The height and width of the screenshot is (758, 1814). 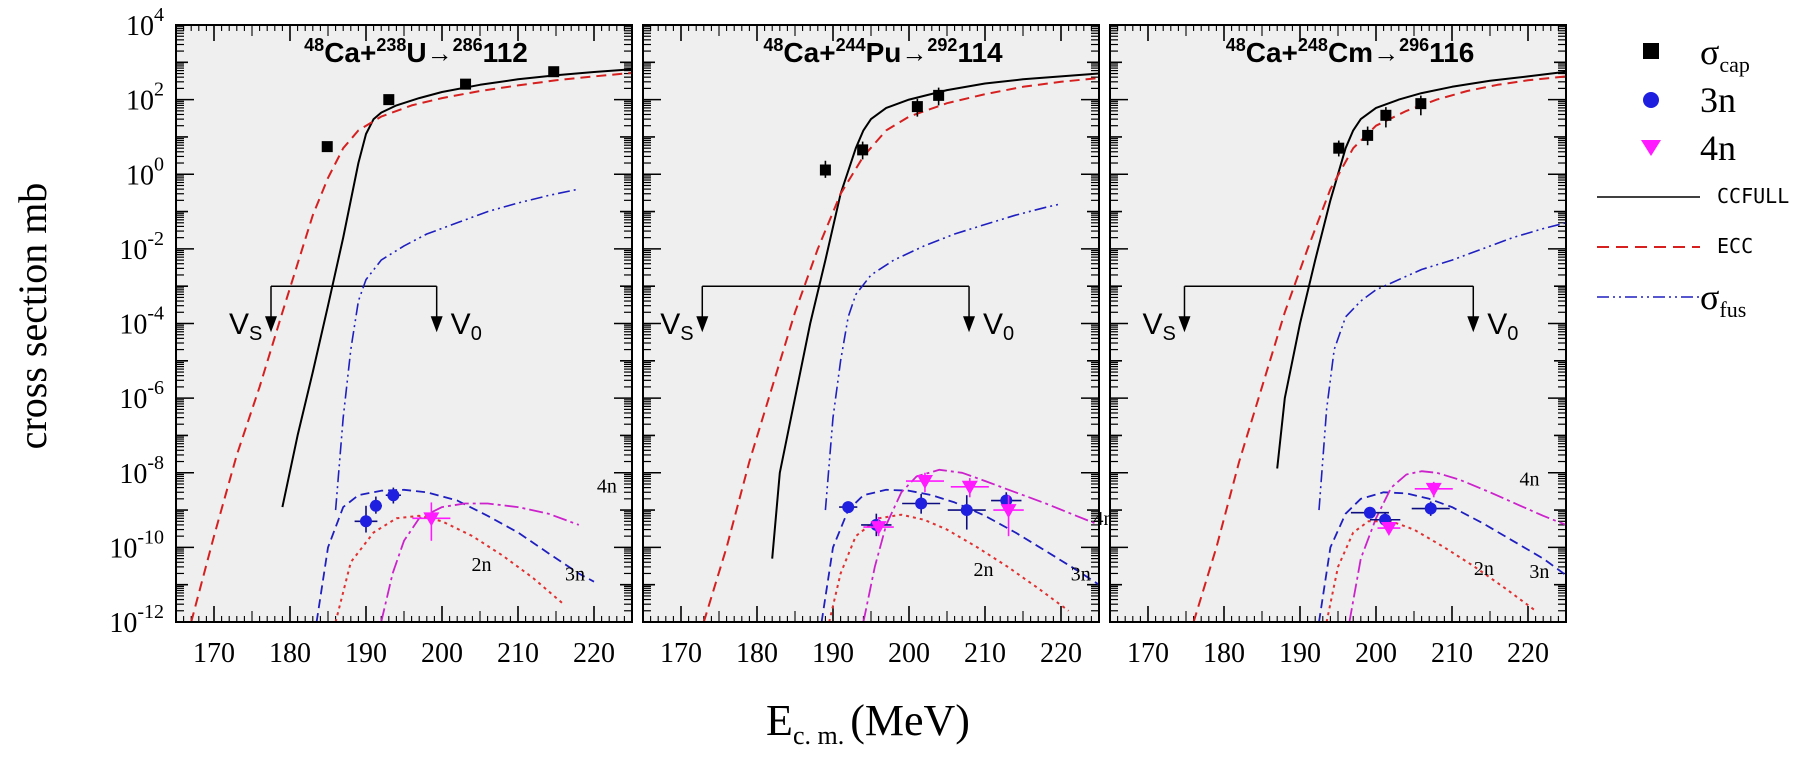 I want to click on legend-marker-triangle, so click(x=1651, y=148).